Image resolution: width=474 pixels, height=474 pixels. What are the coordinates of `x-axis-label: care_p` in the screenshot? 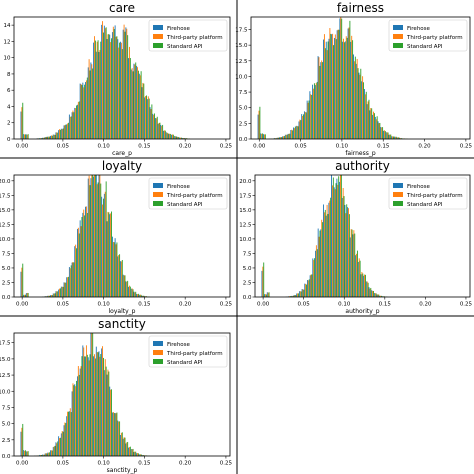 It's located at (122, 153).